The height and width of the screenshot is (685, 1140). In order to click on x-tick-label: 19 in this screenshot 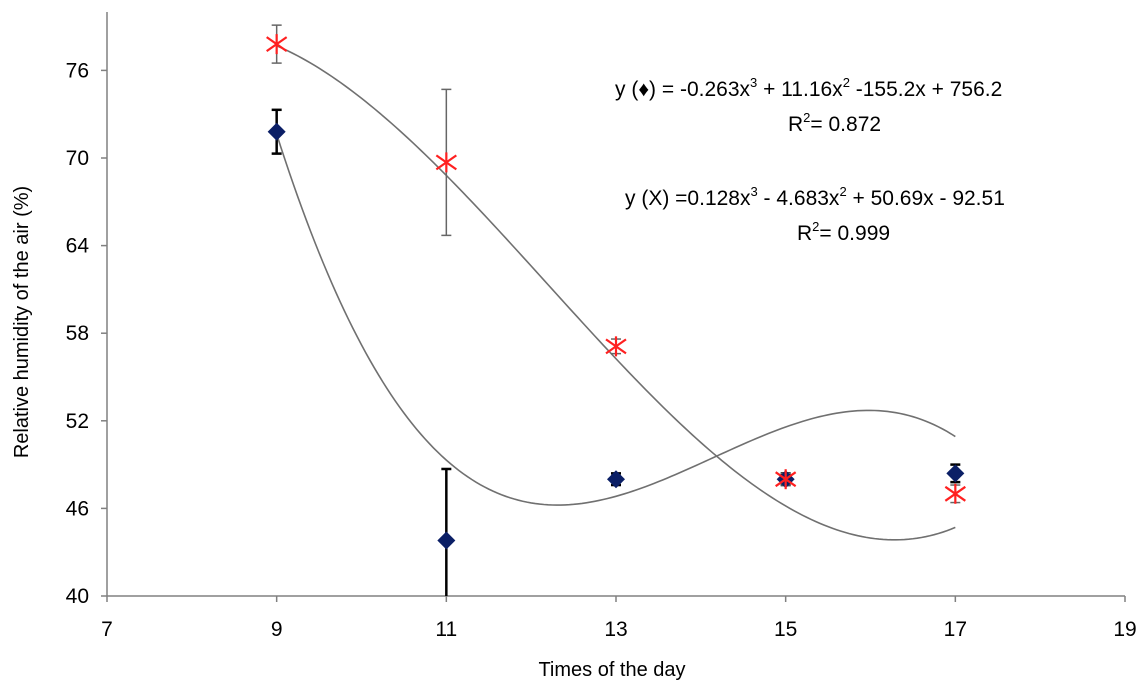, I will do `click(1124, 629)`.